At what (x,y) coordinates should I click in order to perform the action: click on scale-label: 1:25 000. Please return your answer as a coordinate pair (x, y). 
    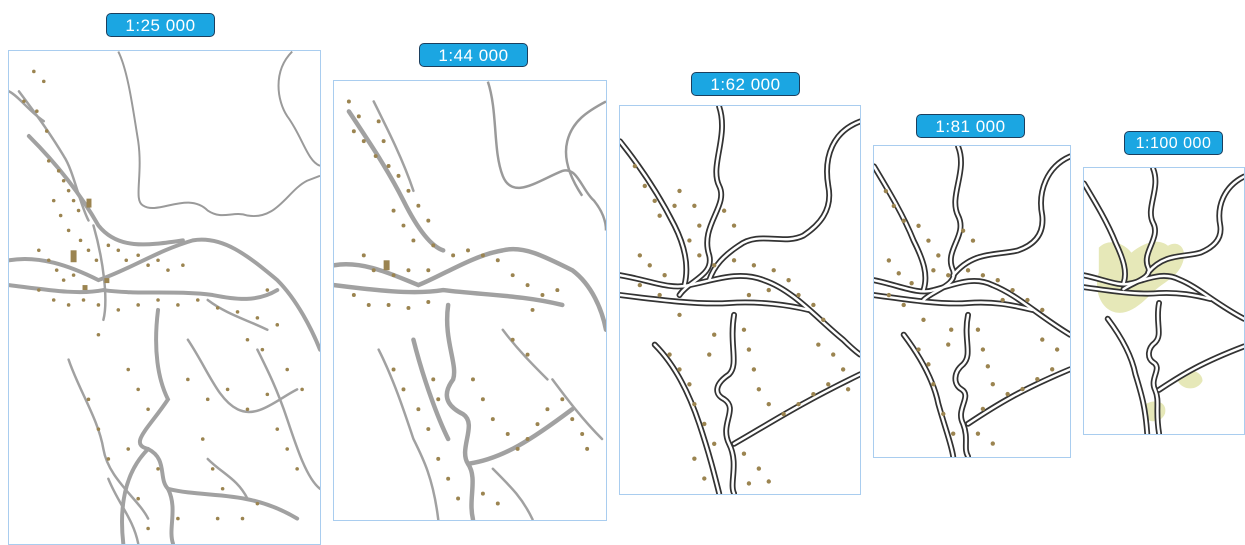
    Looking at the image, I should click on (160, 25).